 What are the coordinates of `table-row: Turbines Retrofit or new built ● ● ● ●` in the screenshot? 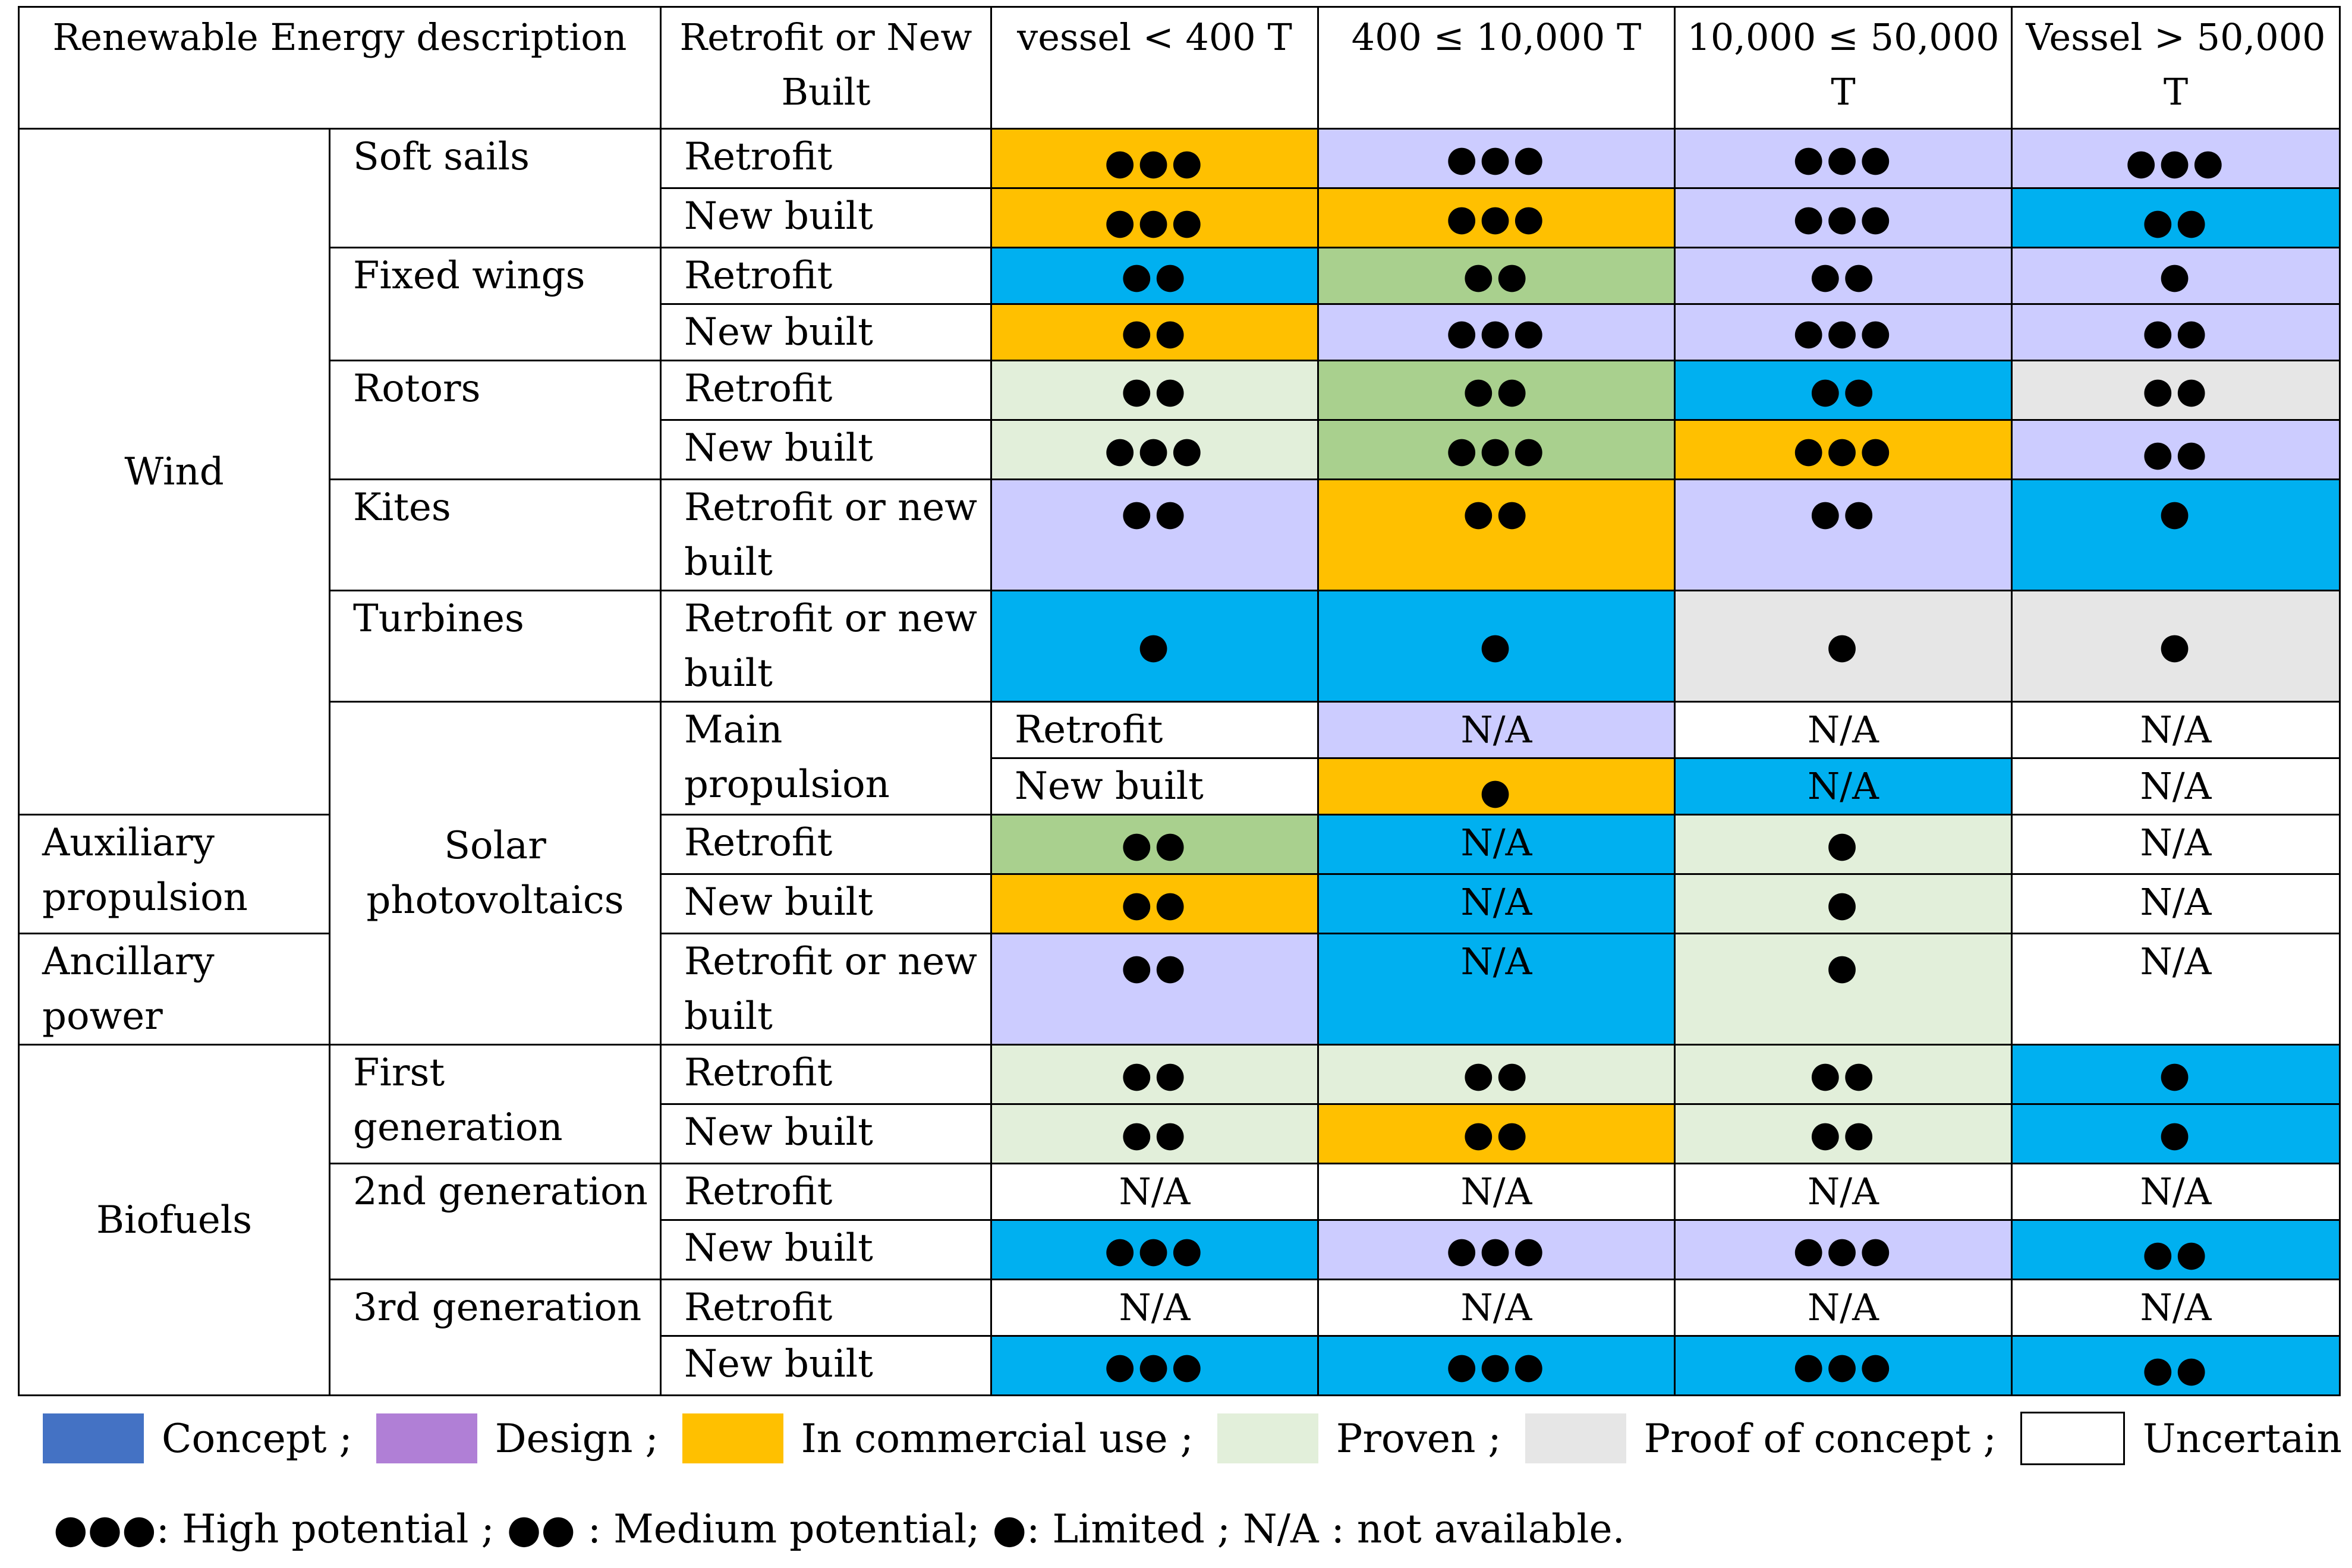 It's located at (1180, 646).